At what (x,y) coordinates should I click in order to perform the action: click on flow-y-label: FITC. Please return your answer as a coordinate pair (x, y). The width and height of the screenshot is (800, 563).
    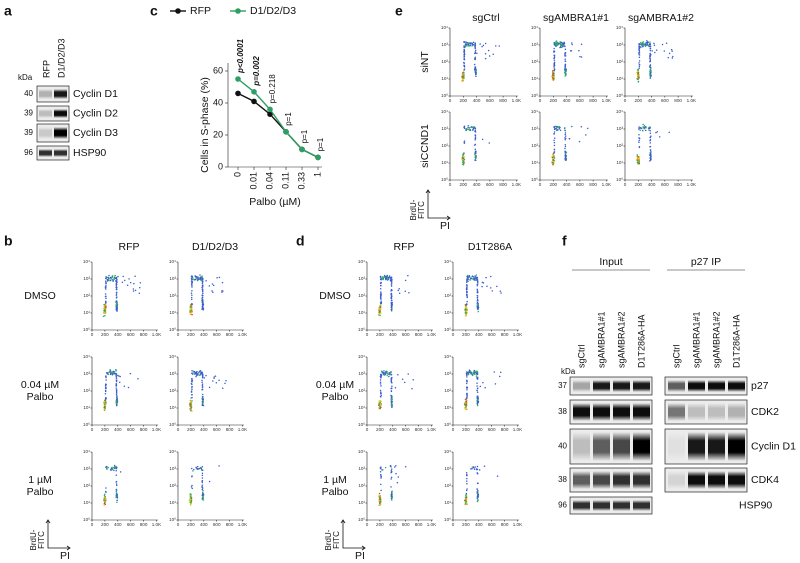
    Looking at the image, I should click on (336, 540).